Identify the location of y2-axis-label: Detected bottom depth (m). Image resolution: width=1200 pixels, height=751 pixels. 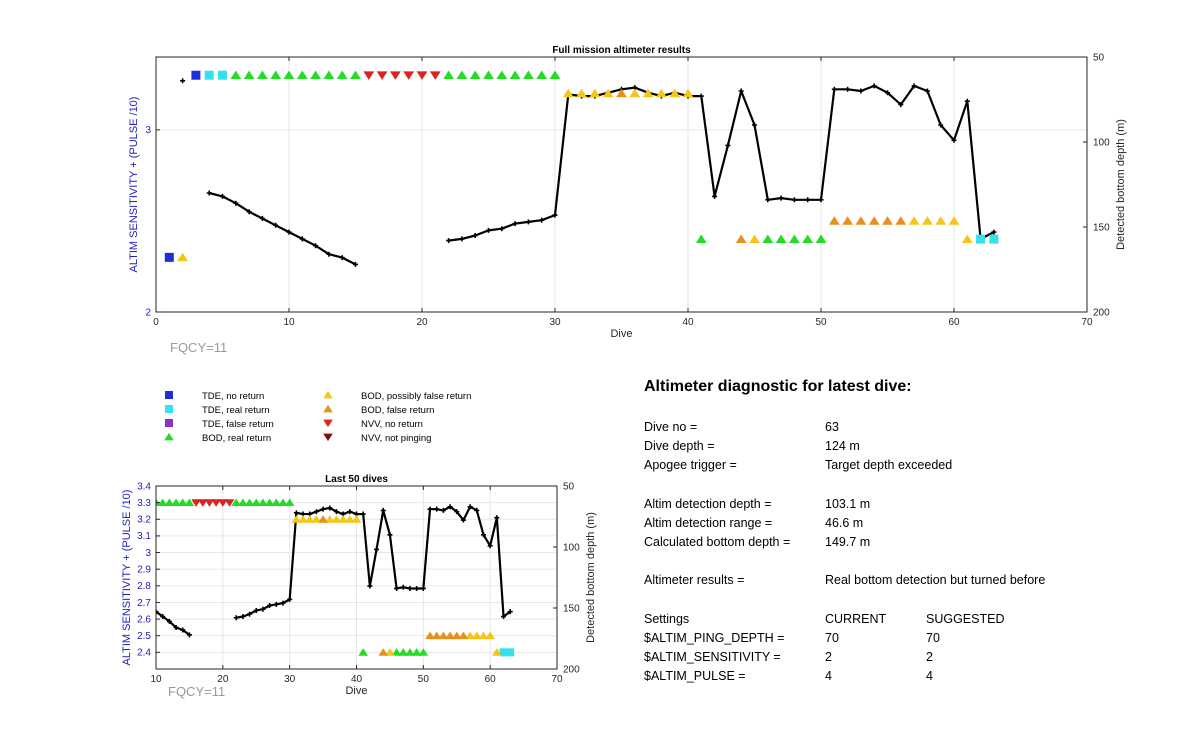
(591, 577).